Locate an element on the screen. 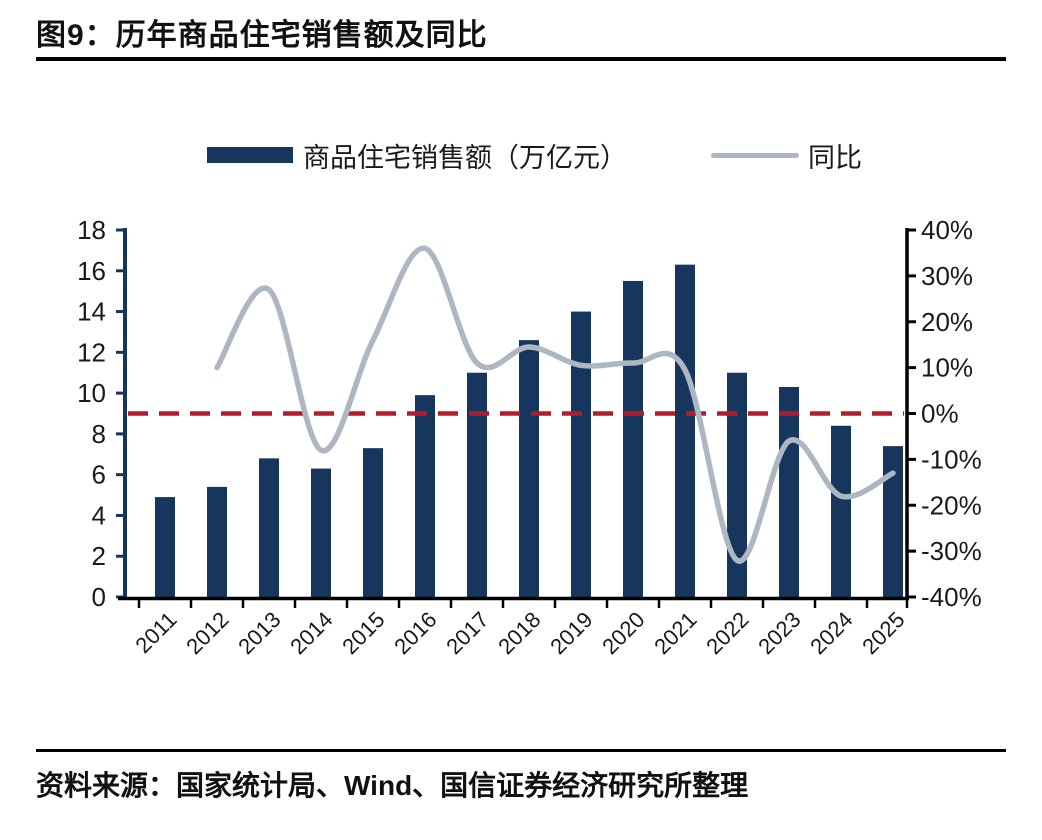 The image size is (1042, 840). bar-2019 is located at coordinates (581, 454).